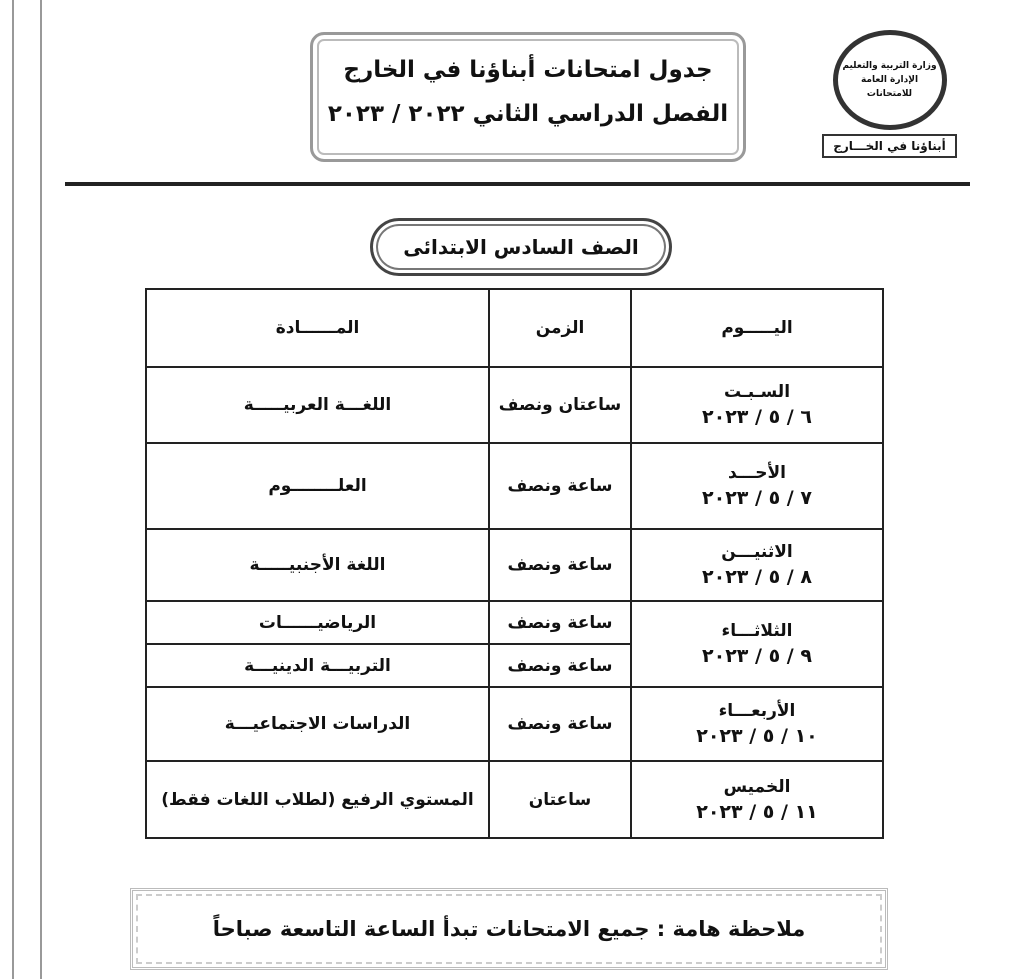 Image resolution: width=1024 pixels, height=979 pixels. What do you see at coordinates (560, 405) in the screenshot?
I see `duration-cell: ساعتان ونصف` at bounding box center [560, 405].